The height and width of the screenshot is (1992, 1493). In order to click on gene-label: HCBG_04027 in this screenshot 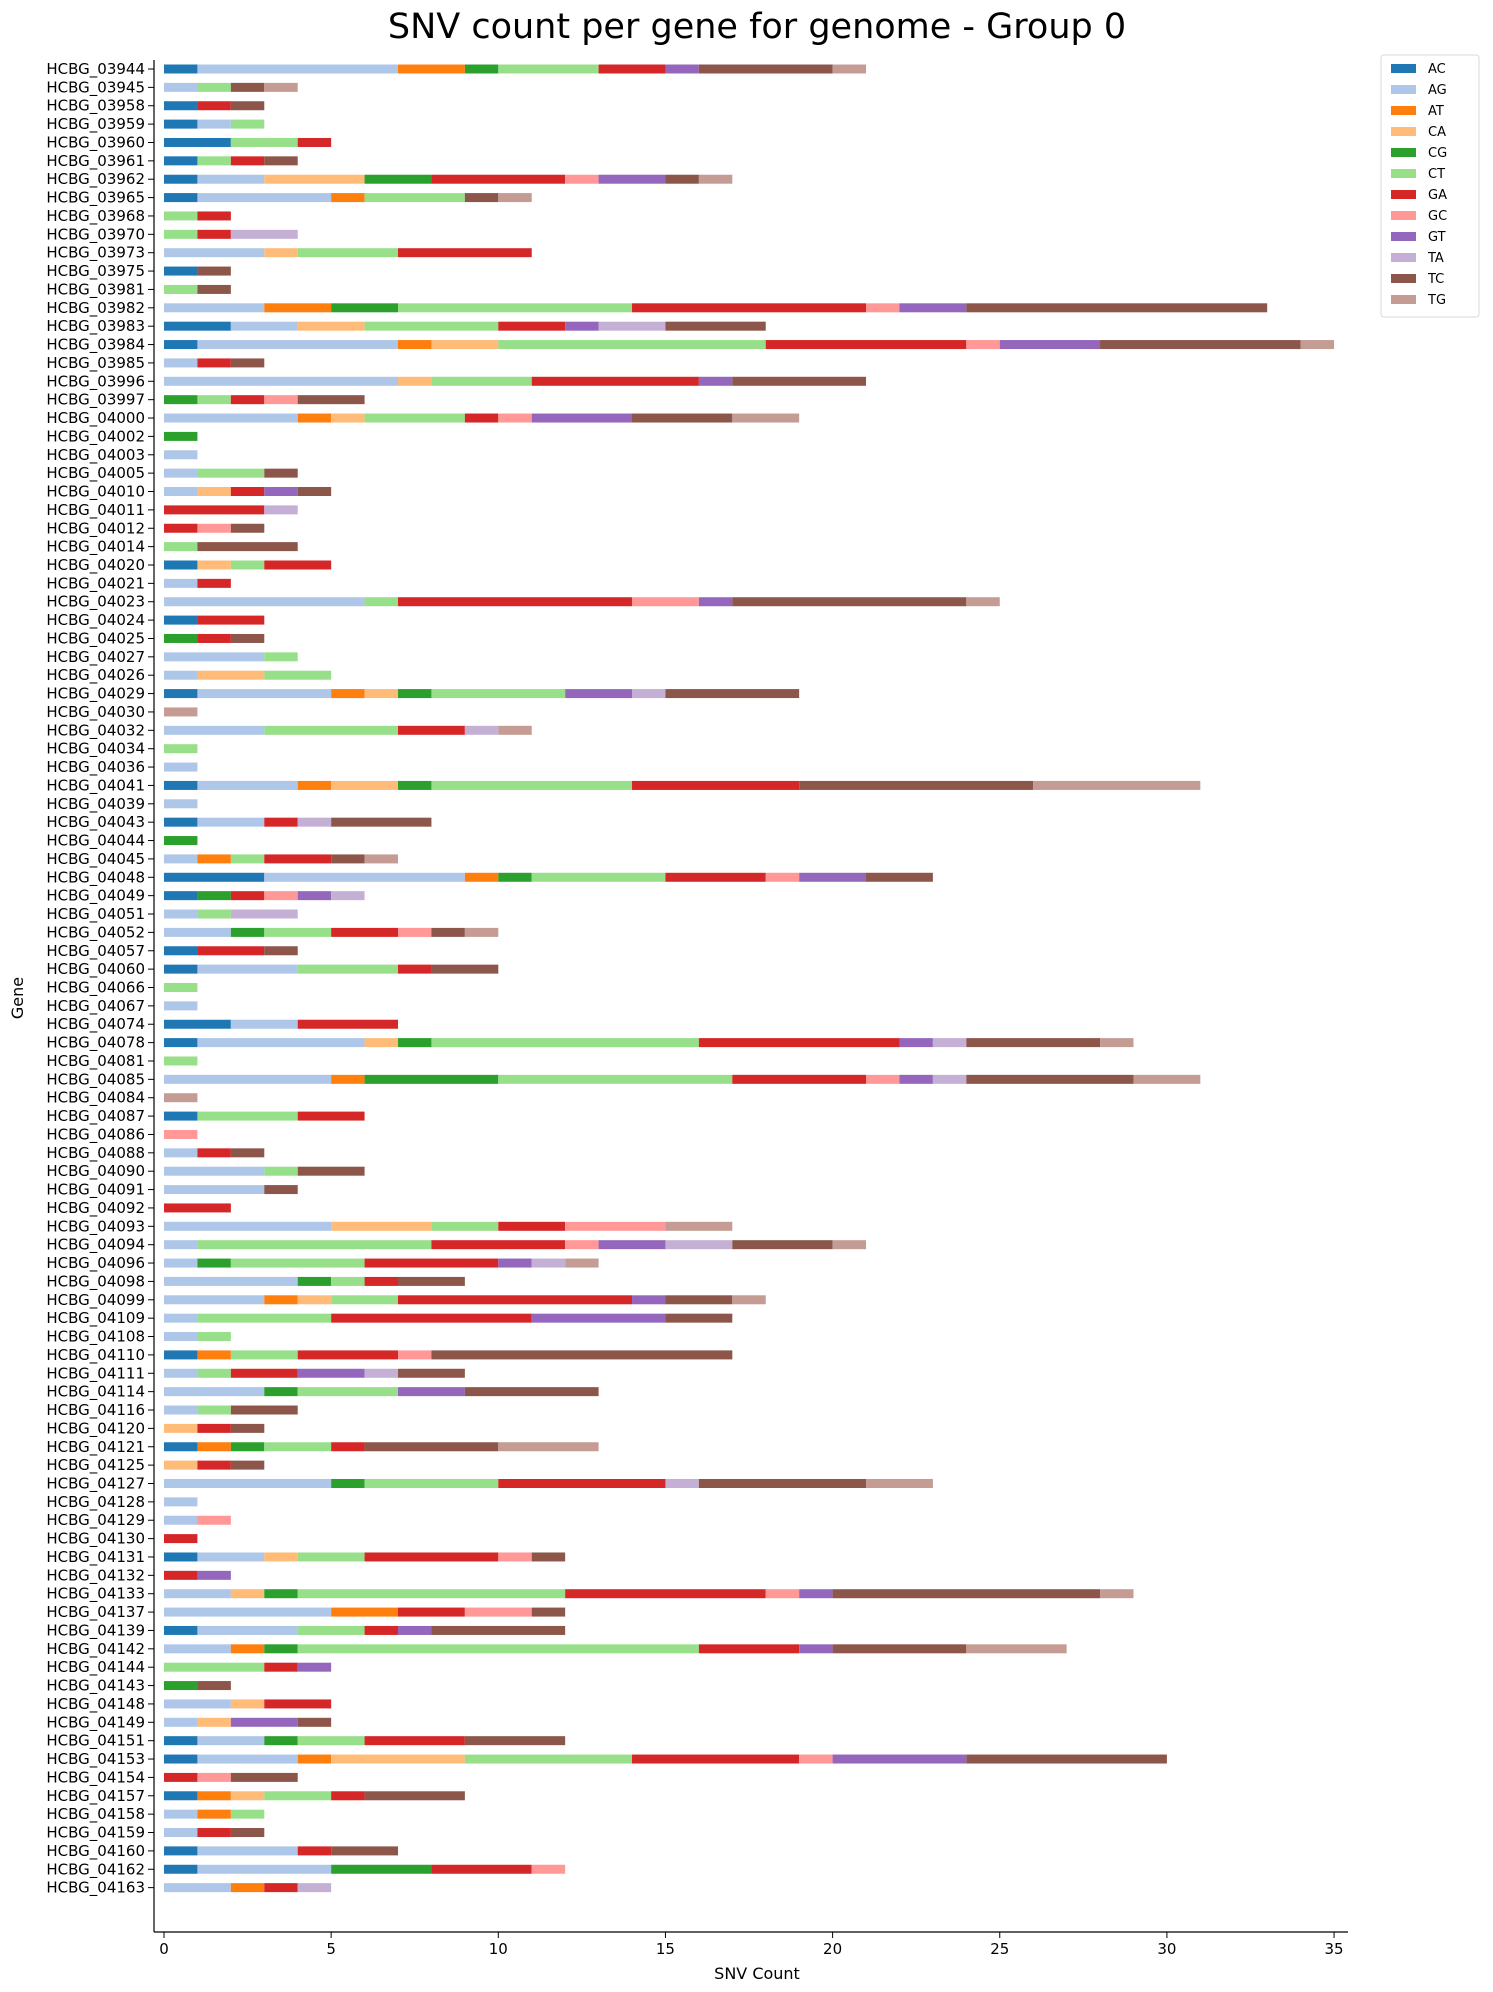, I will do `click(95, 657)`.